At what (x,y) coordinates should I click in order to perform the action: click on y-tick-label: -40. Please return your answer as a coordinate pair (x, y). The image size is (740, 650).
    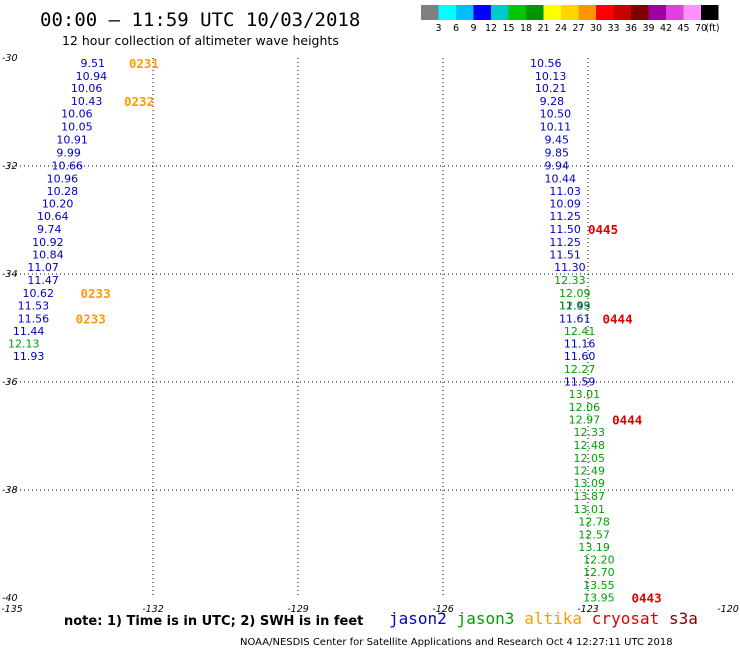
    Looking at the image, I should click on (10, 598).